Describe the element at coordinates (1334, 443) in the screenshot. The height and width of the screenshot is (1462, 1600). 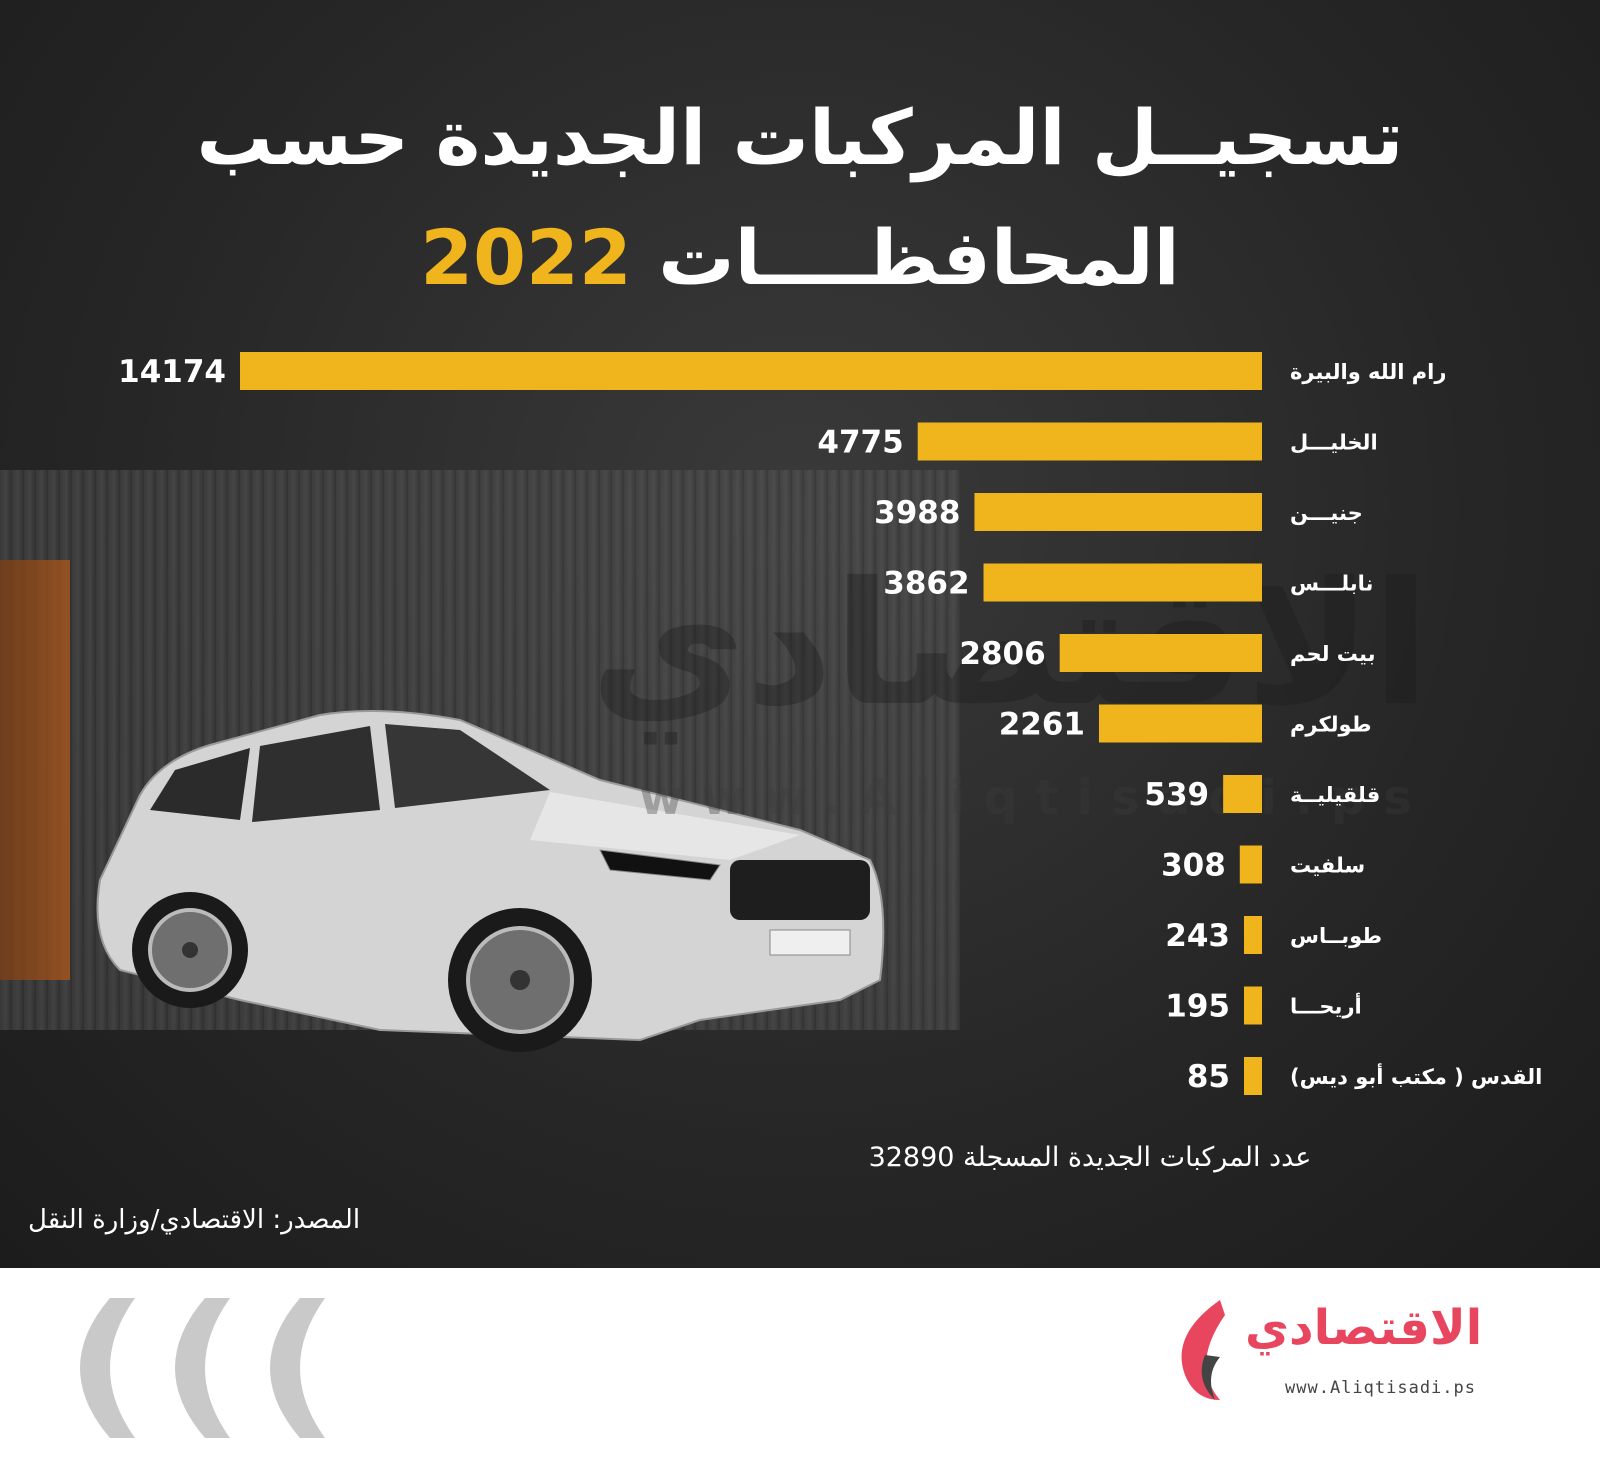
I see `category-label: الخليـــل` at that location.